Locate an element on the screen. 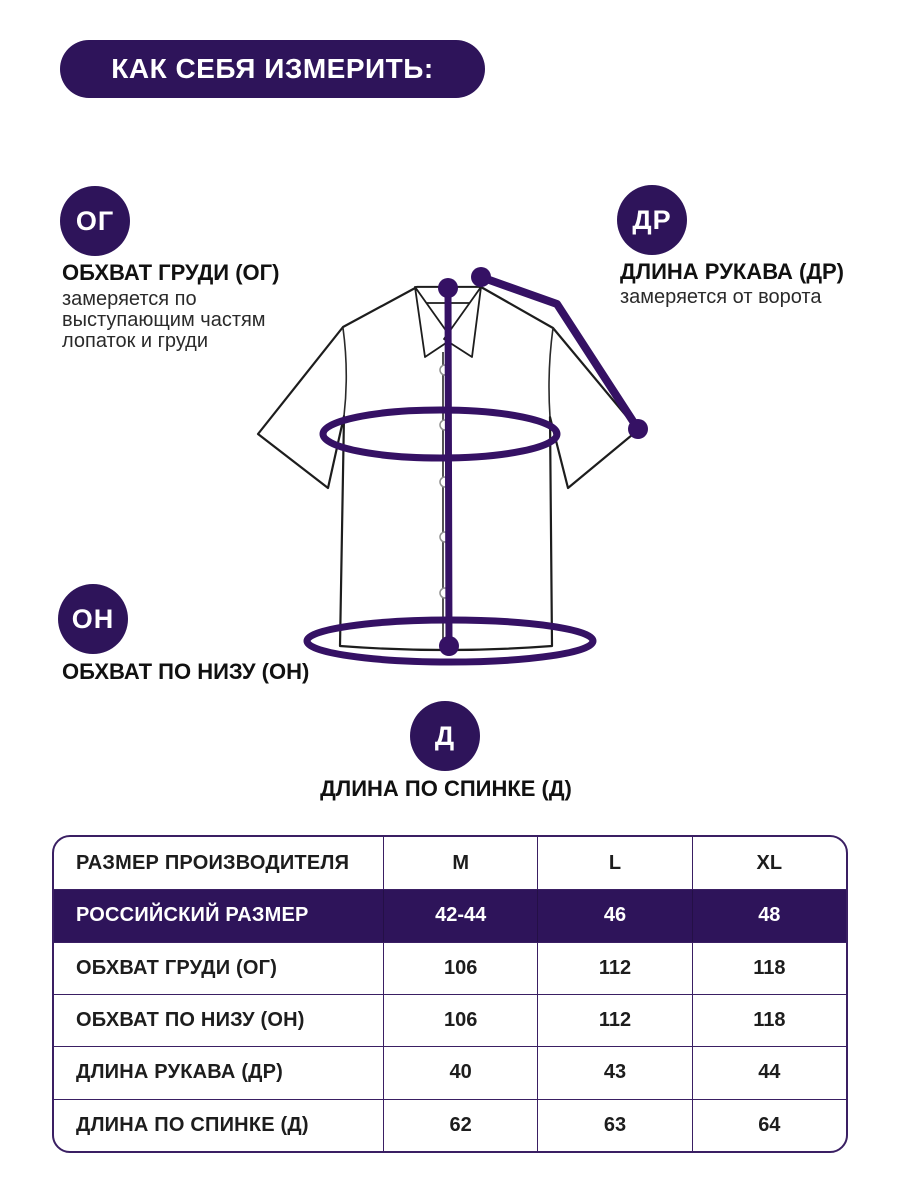  label-sleeve: ДЛИНА РУКАВА (ДР) is located at coordinates (732, 271).